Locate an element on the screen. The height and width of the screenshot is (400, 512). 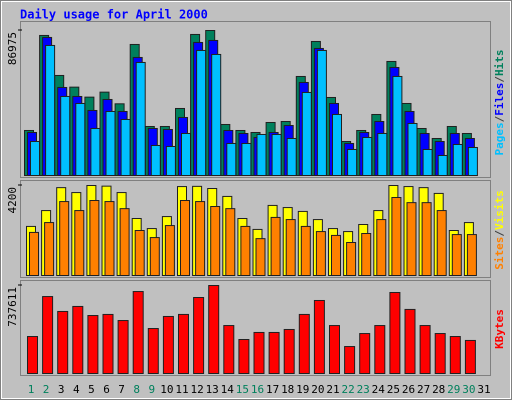
x-tick-label: 10 is located at coordinates (166, 389).